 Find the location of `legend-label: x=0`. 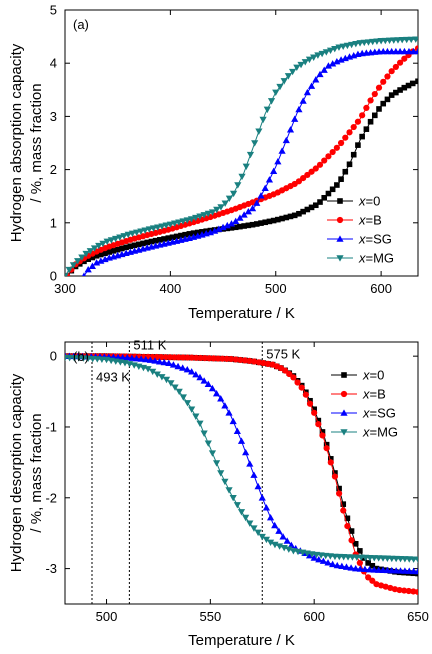

legend-label: x=0 is located at coordinates (369, 201).